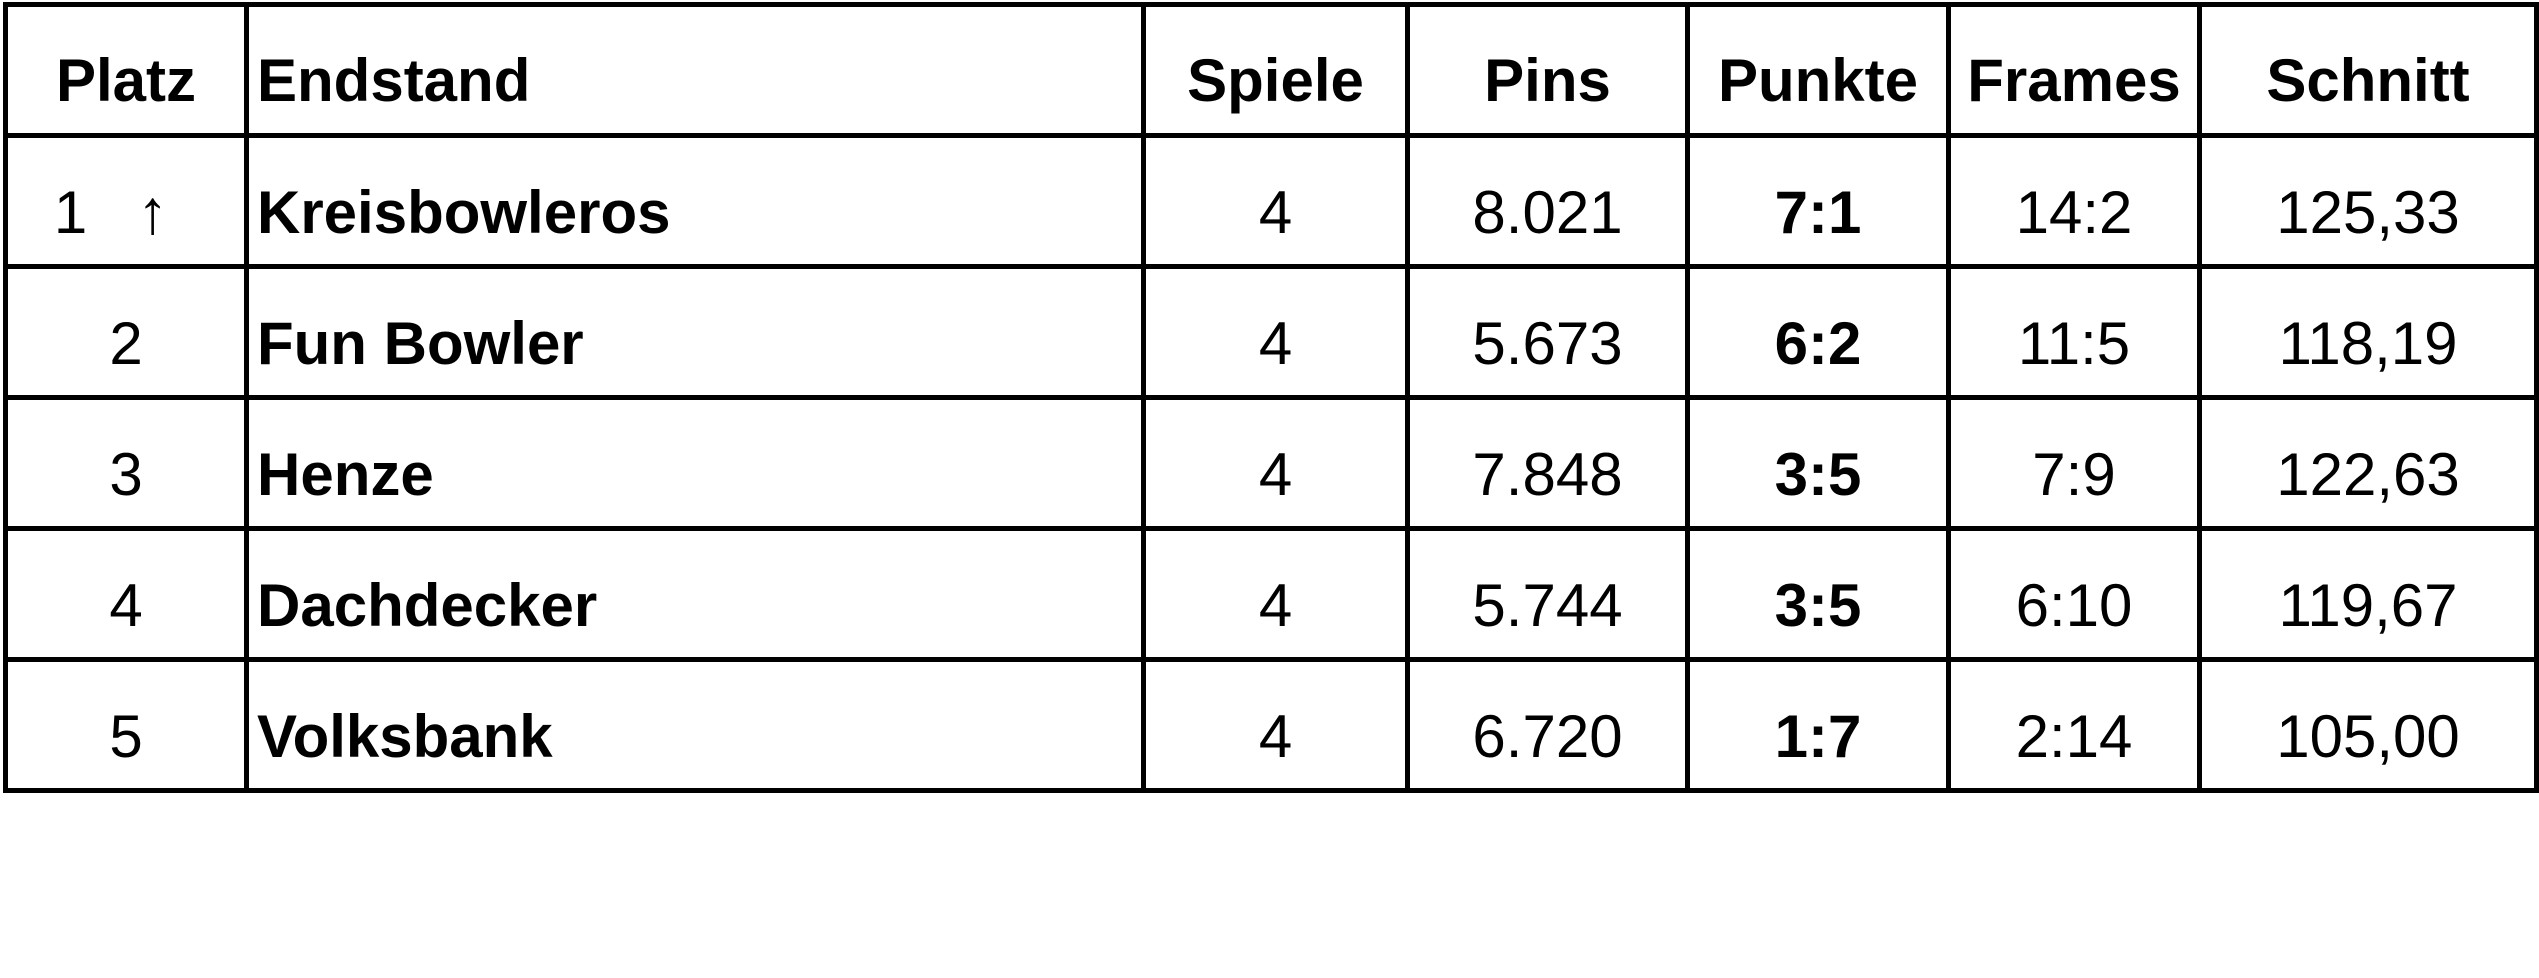 Image resolution: width=2539 pixels, height=978 pixels. I want to click on cell-pins: 5.673, so click(1547, 332).